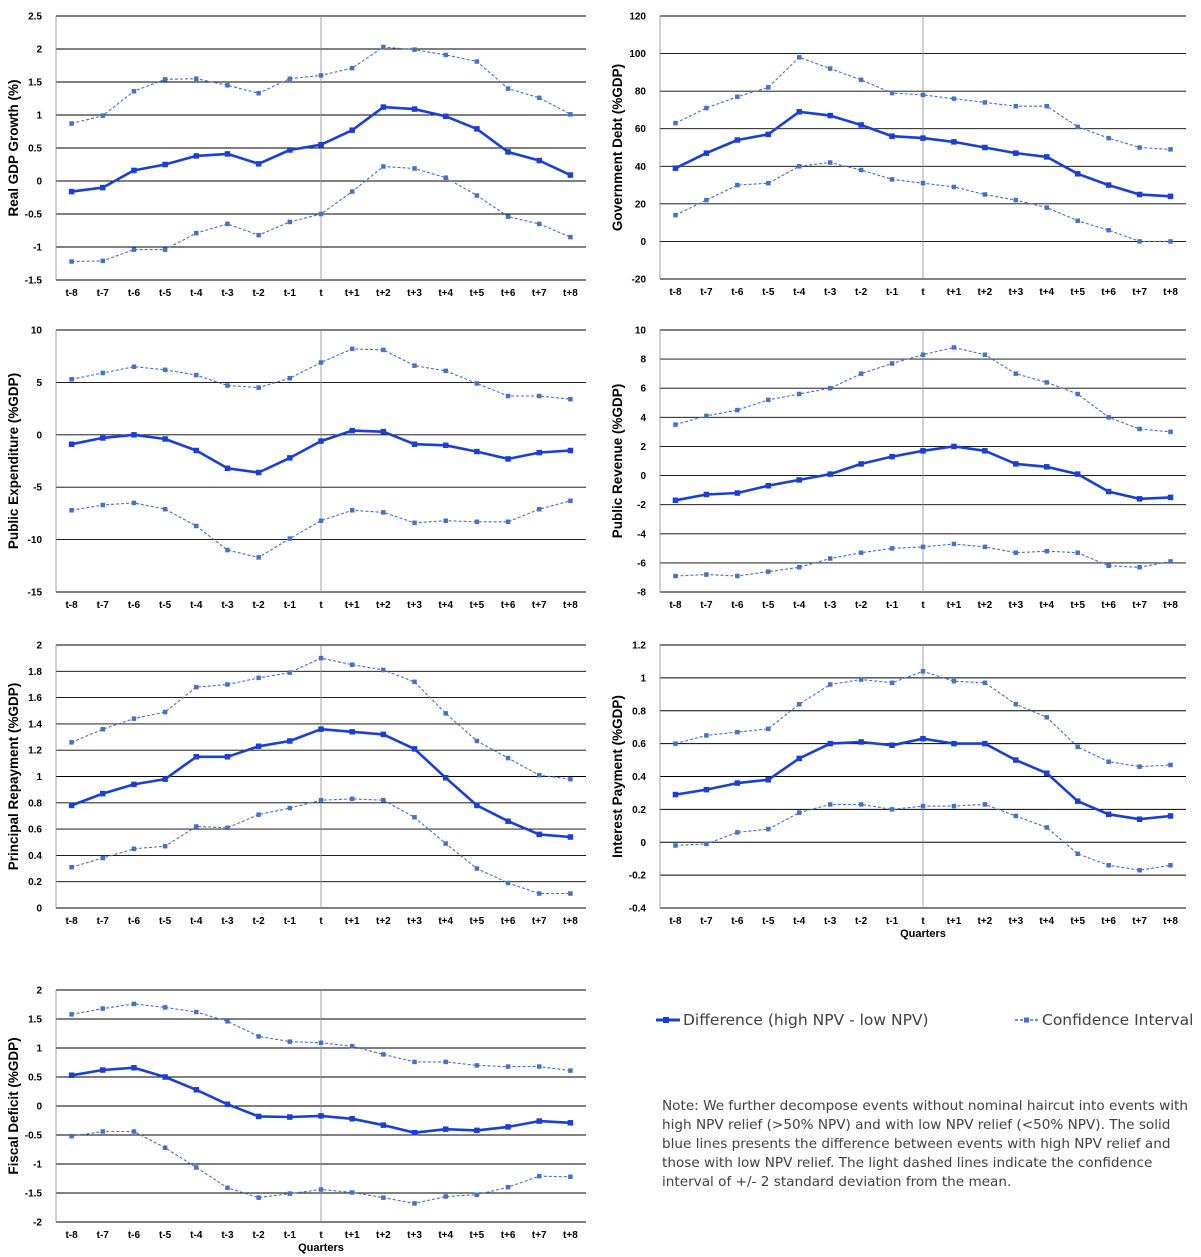 This screenshot has width=1201, height=1257. What do you see at coordinates (34, 1136) in the screenshot?
I see `y-tick-label: -0.5` at bounding box center [34, 1136].